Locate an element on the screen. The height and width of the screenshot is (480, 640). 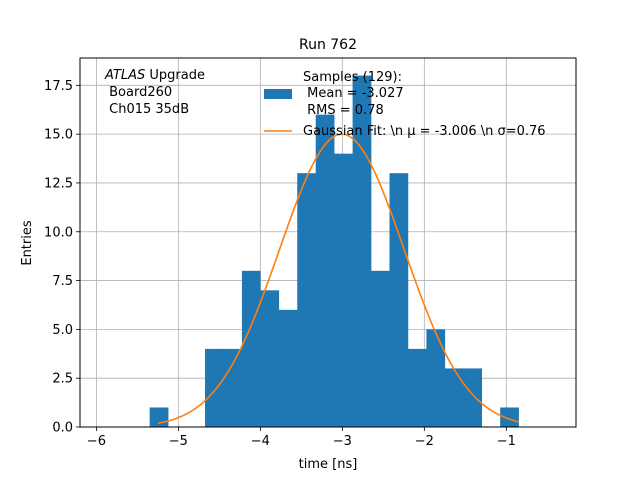
y-axis-label: Entries is located at coordinates (27, 243).